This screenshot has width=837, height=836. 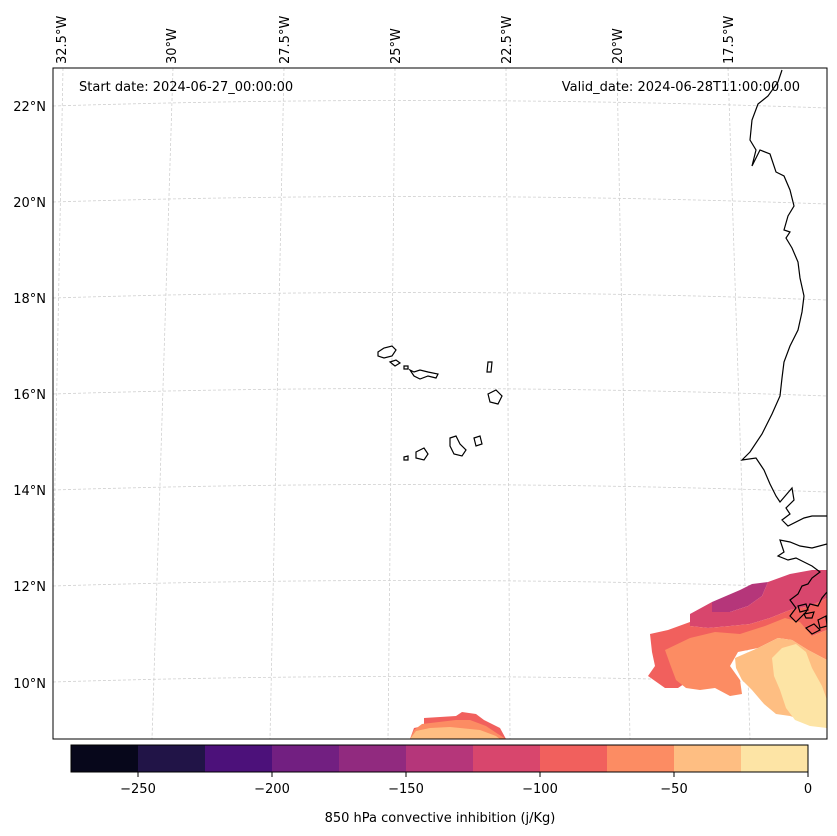 I want to click on parallel-14n, so click(x=440, y=488).